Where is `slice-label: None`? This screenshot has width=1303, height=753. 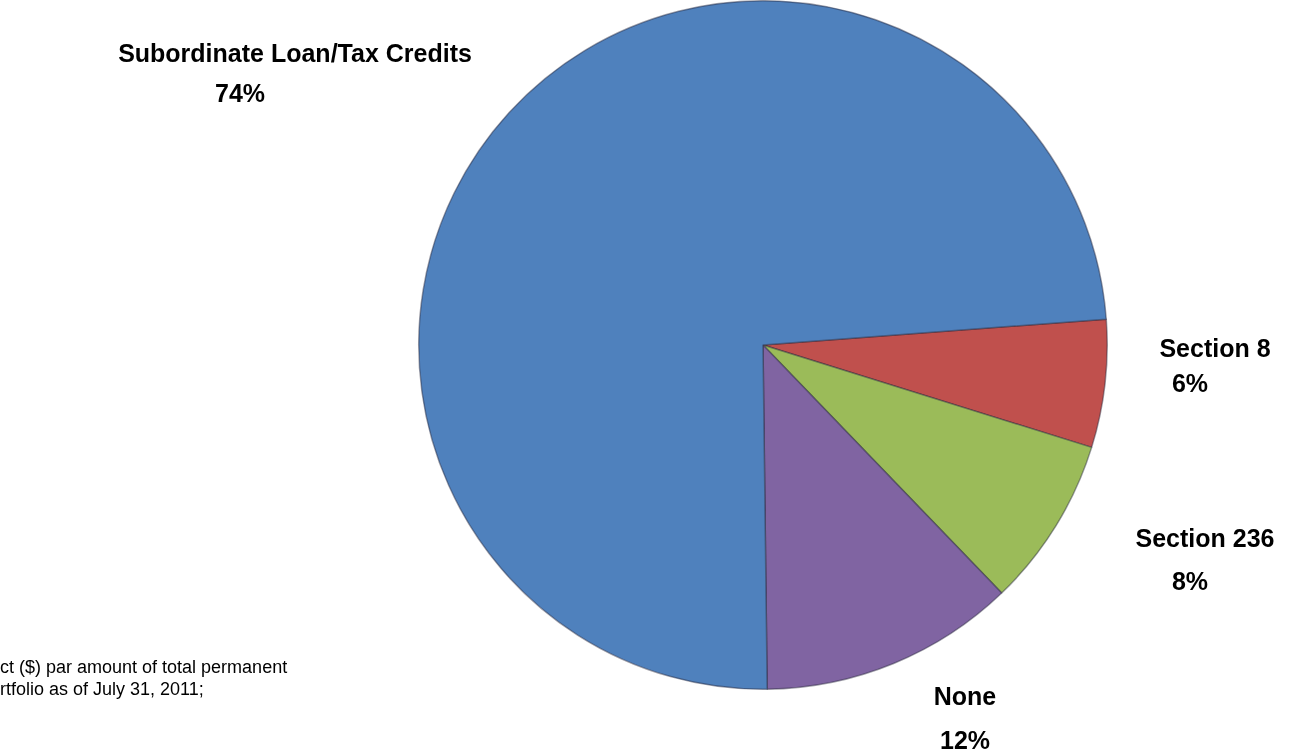
slice-label: None is located at coordinates (965, 695).